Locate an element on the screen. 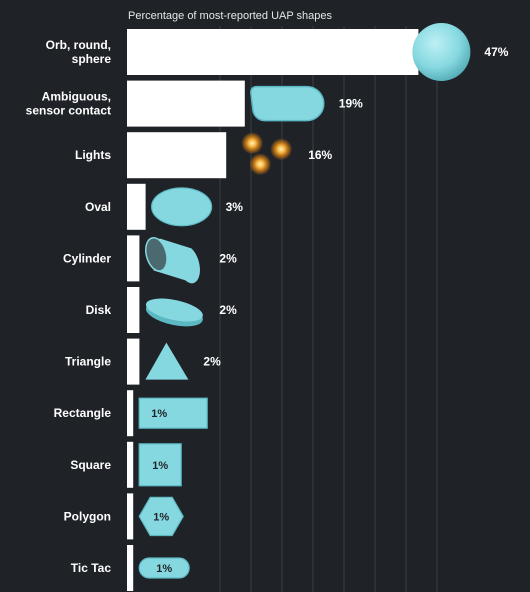  oval-icon is located at coordinates (182, 207).